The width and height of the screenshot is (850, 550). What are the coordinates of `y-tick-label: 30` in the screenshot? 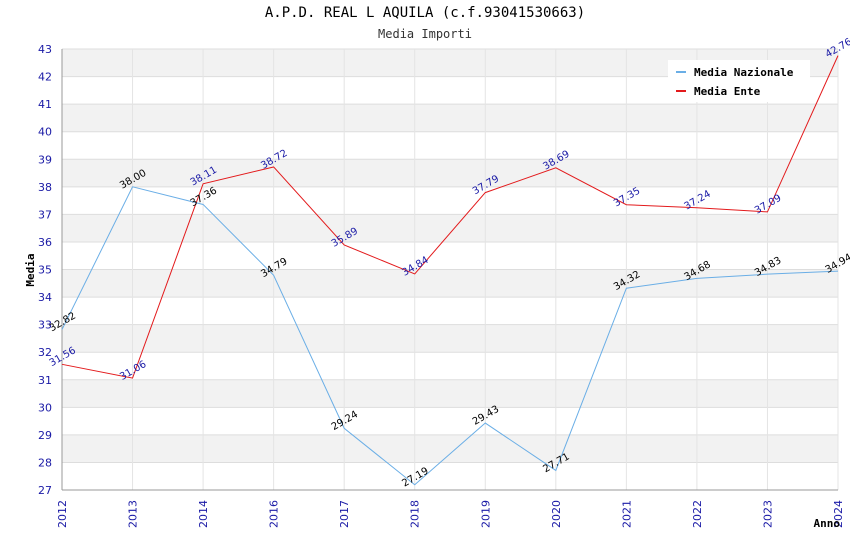 It's located at (45, 407).